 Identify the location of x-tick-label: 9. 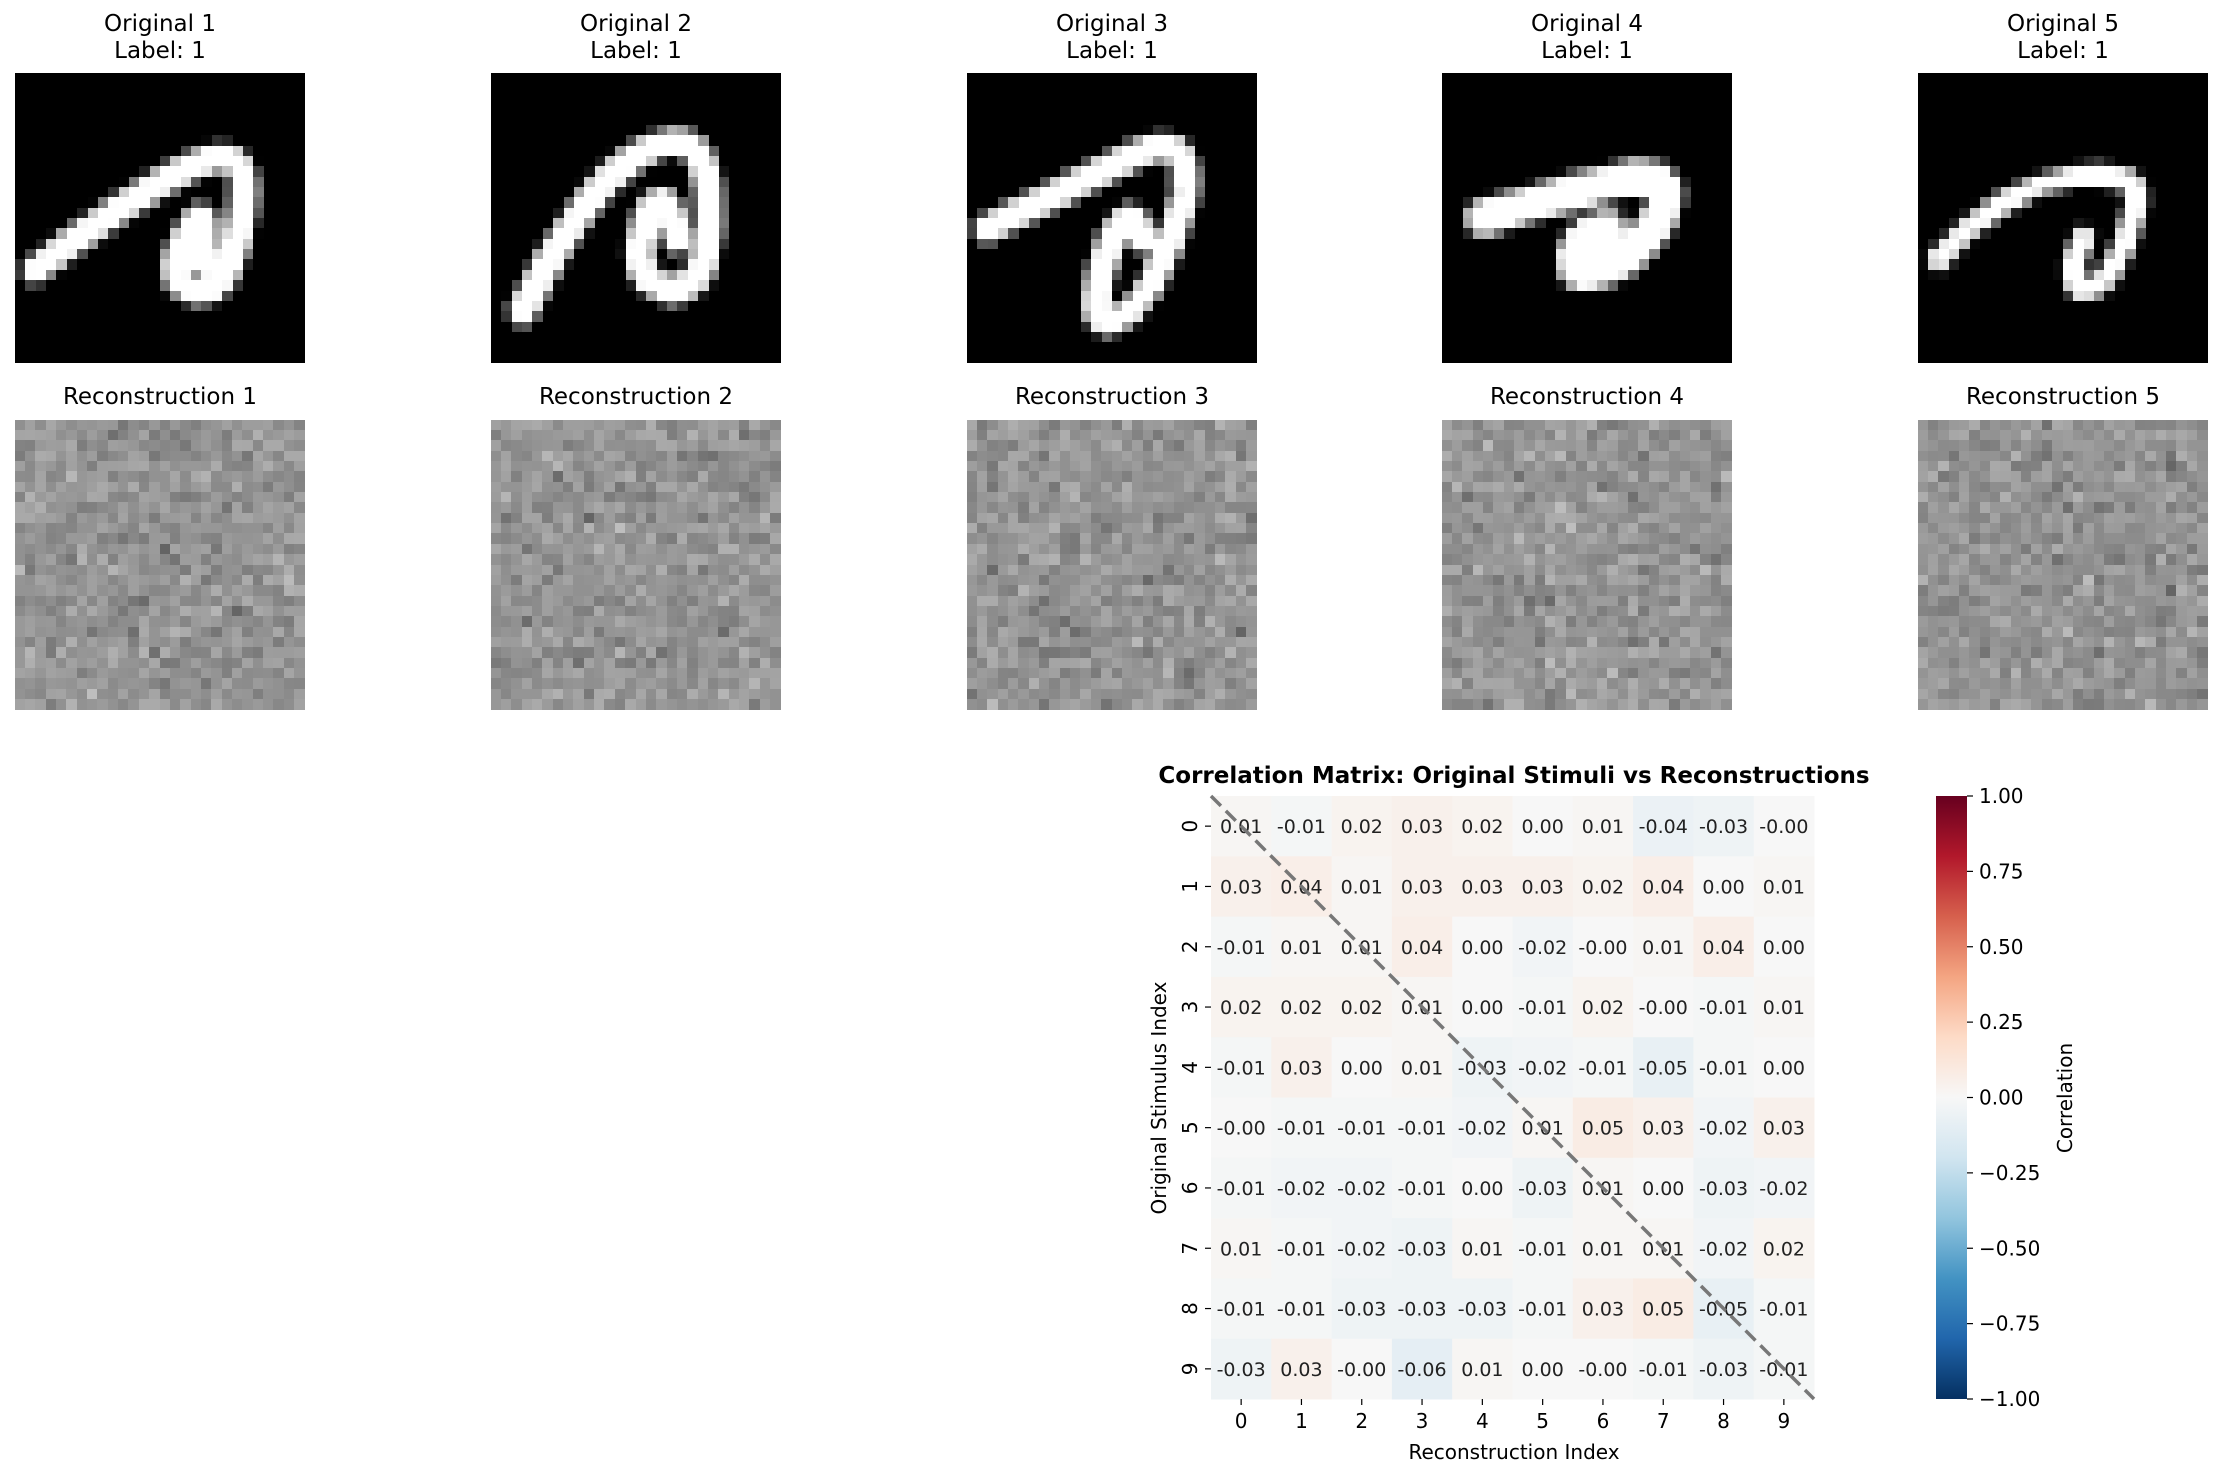
(1783, 1421).